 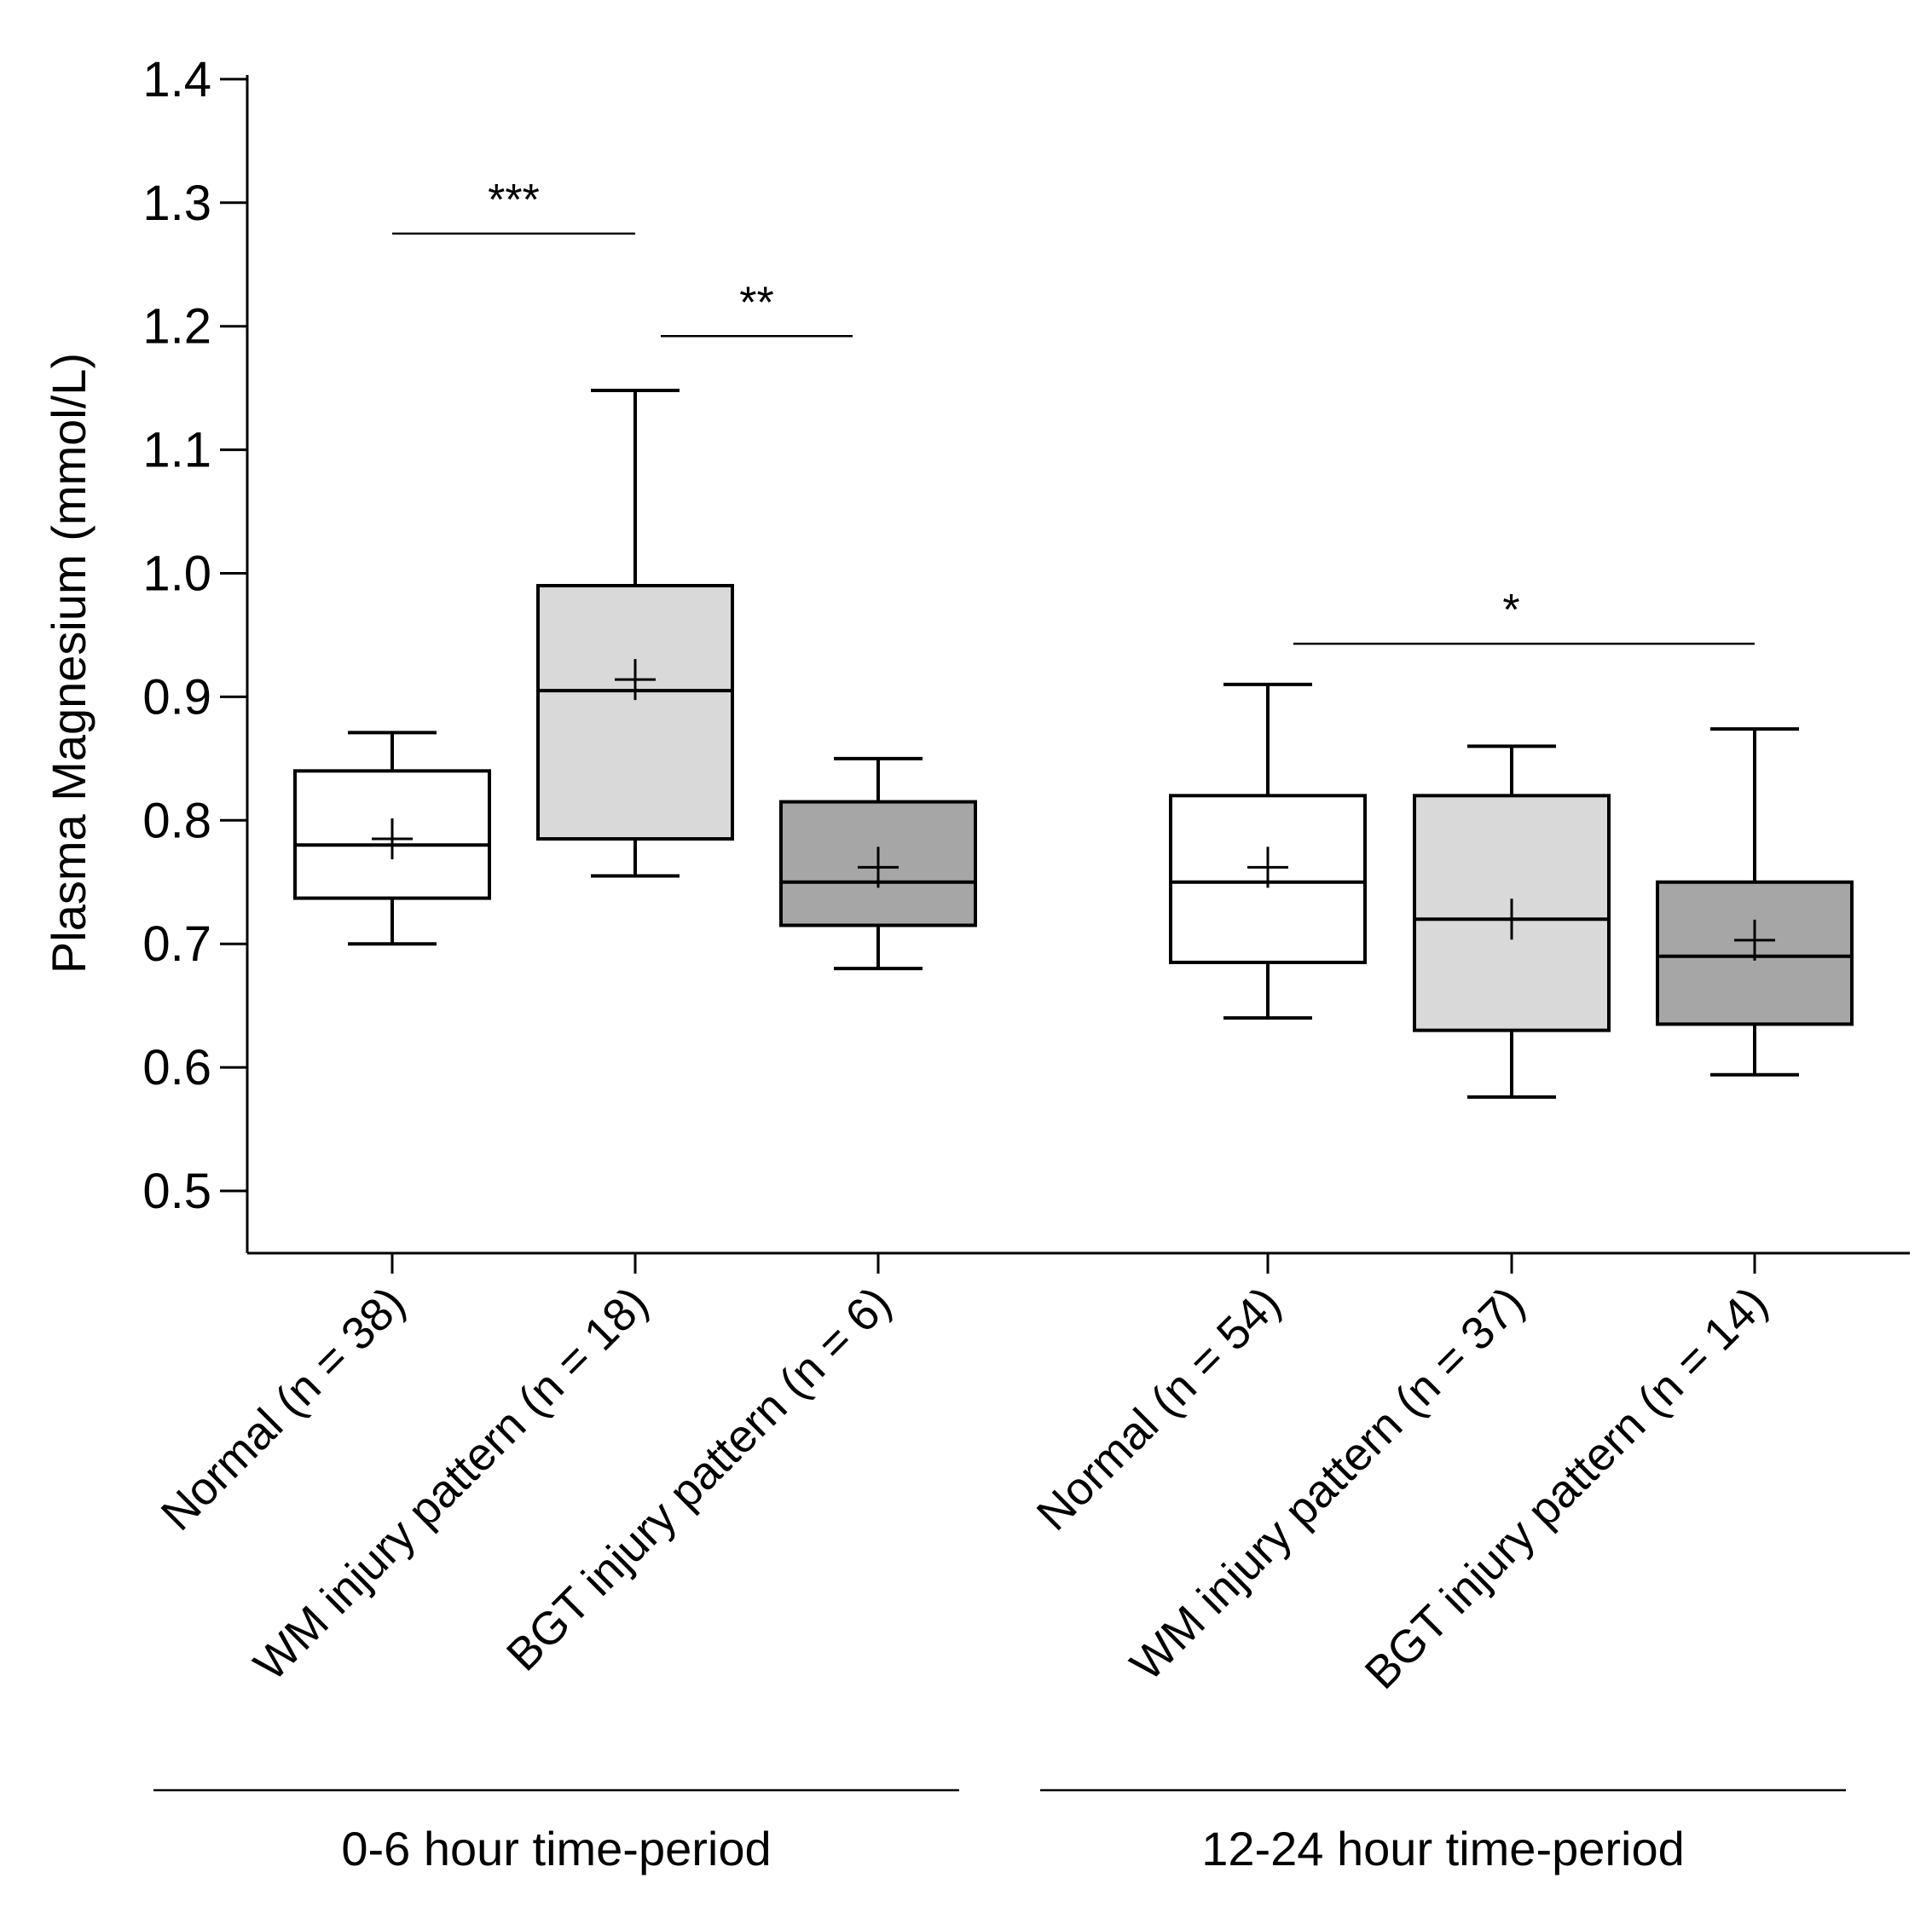 What do you see at coordinates (176, 450) in the screenshot?
I see `y-tick-label: 1.1` at bounding box center [176, 450].